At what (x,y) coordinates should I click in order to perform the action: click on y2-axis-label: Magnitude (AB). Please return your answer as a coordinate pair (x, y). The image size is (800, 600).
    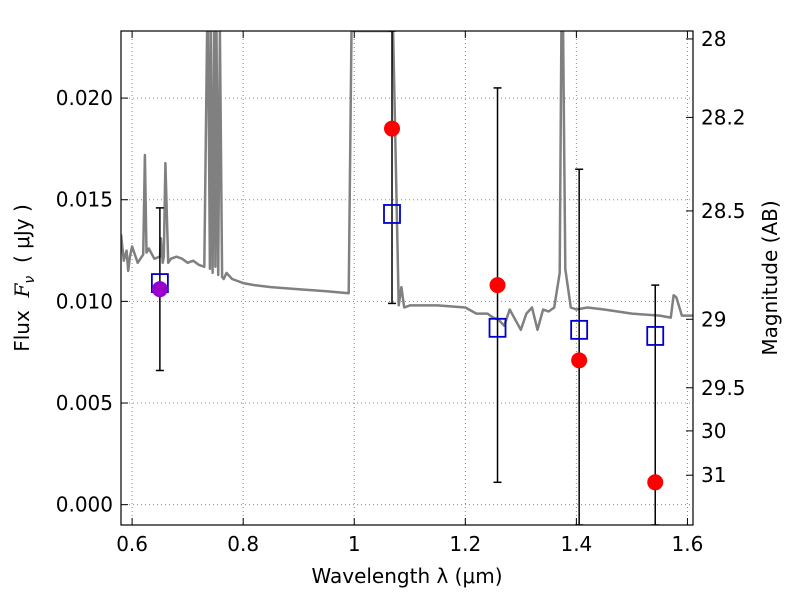
    Looking at the image, I should click on (770, 277).